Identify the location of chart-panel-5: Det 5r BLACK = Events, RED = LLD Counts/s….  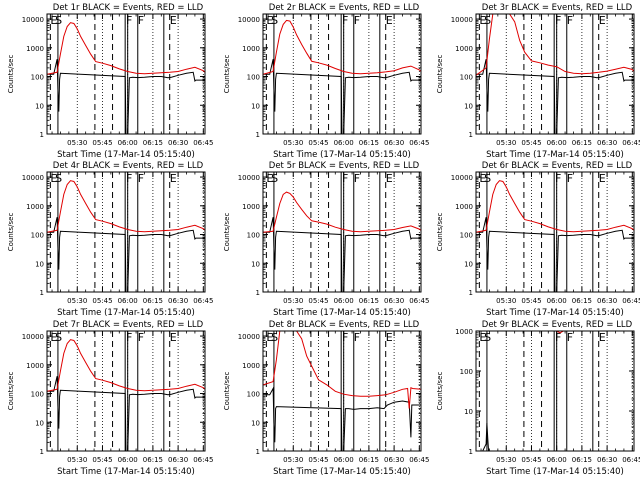
(326, 239).